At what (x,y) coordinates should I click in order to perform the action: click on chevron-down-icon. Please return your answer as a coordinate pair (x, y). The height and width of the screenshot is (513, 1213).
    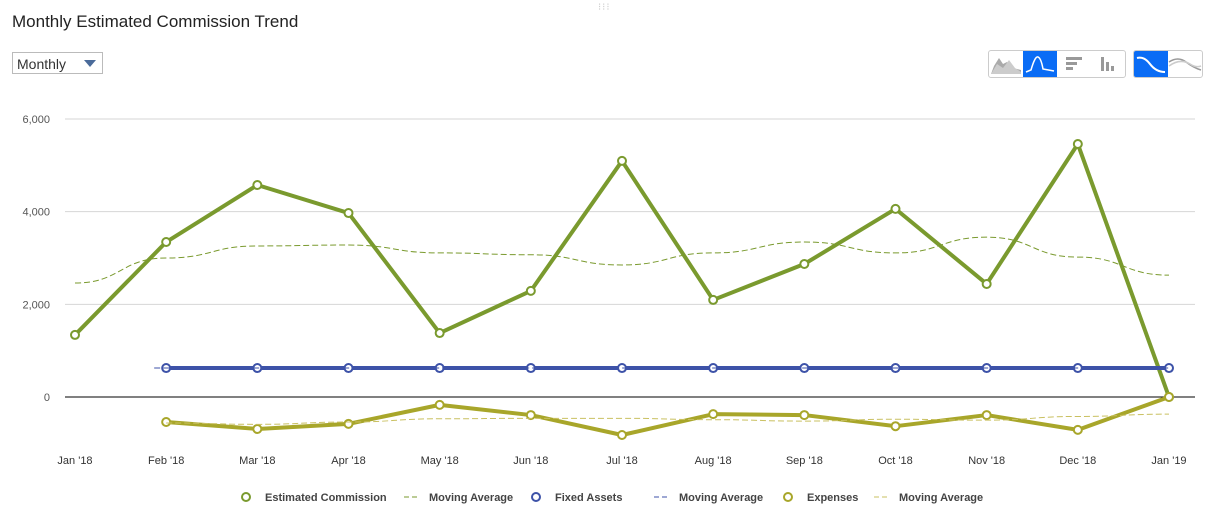
    Looking at the image, I should click on (90, 63).